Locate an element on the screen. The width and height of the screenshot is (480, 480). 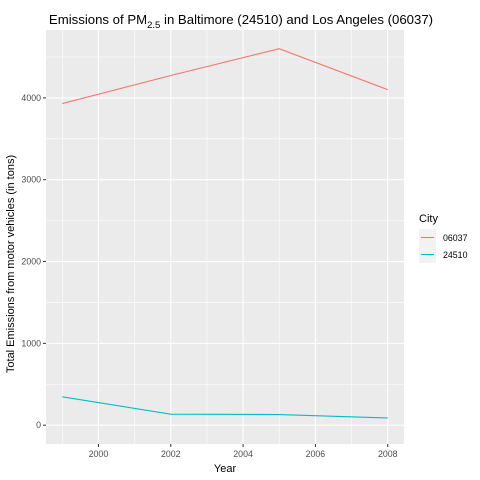
legend: City 06037 24510 is located at coordinates (443, 238).